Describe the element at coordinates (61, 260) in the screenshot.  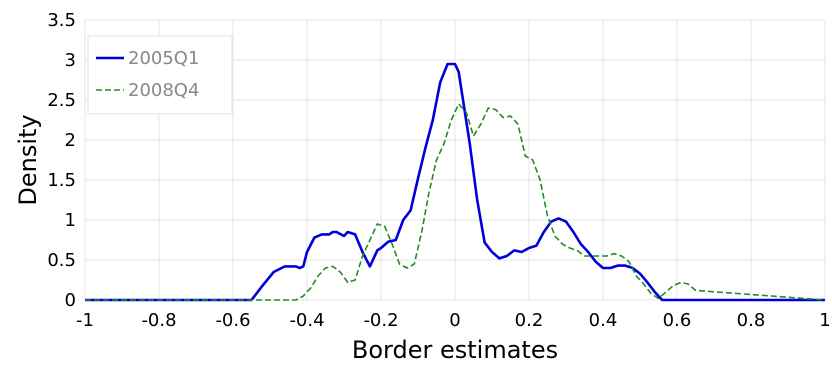
I see `y-tick-label: 0.5` at that location.